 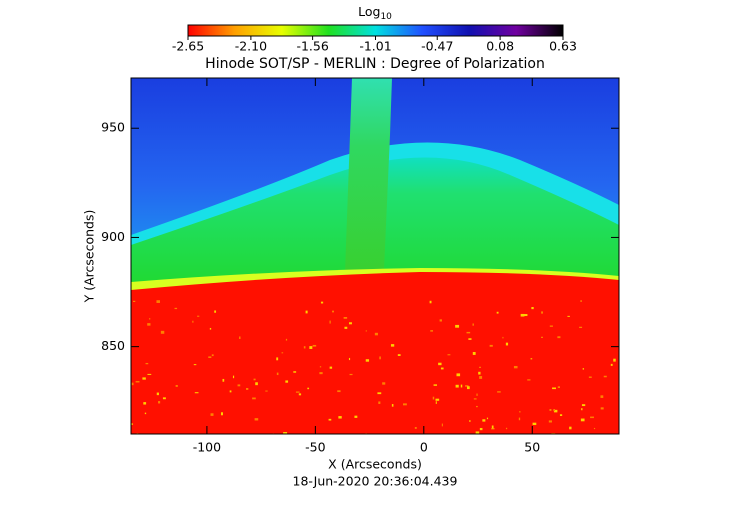 What do you see at coordinates (386, 17) in the screenshot?
I see `colorbar-title-subscript: 10` at bounding box center [386, 17].